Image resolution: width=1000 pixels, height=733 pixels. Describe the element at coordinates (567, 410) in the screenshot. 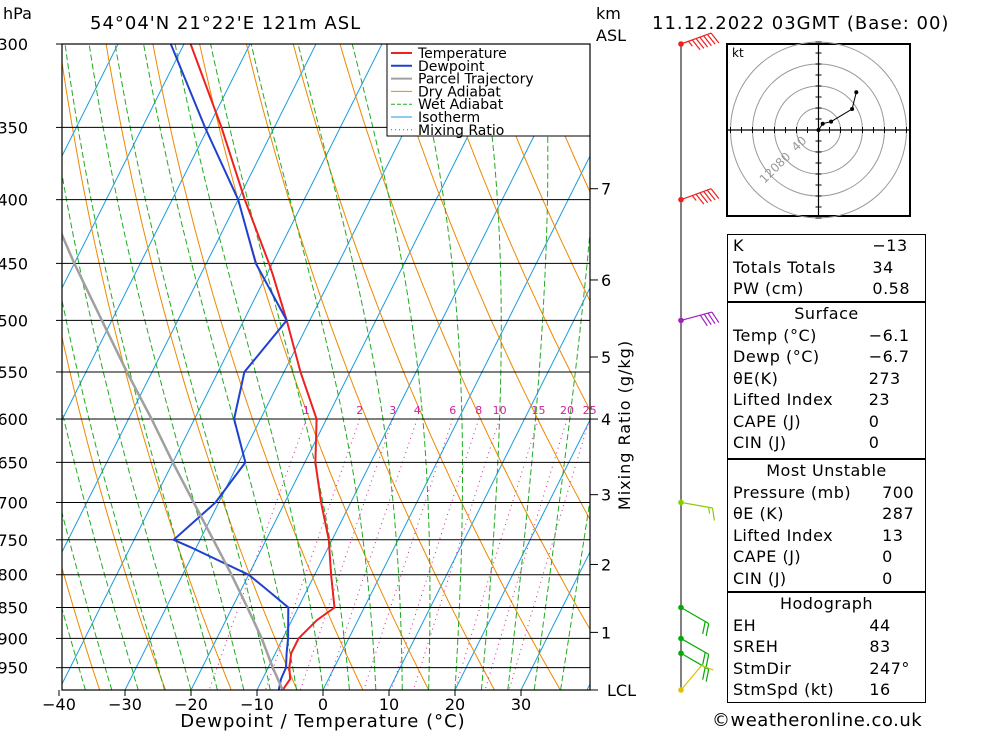

I see `mixing-ratio-label: 20` at that location.